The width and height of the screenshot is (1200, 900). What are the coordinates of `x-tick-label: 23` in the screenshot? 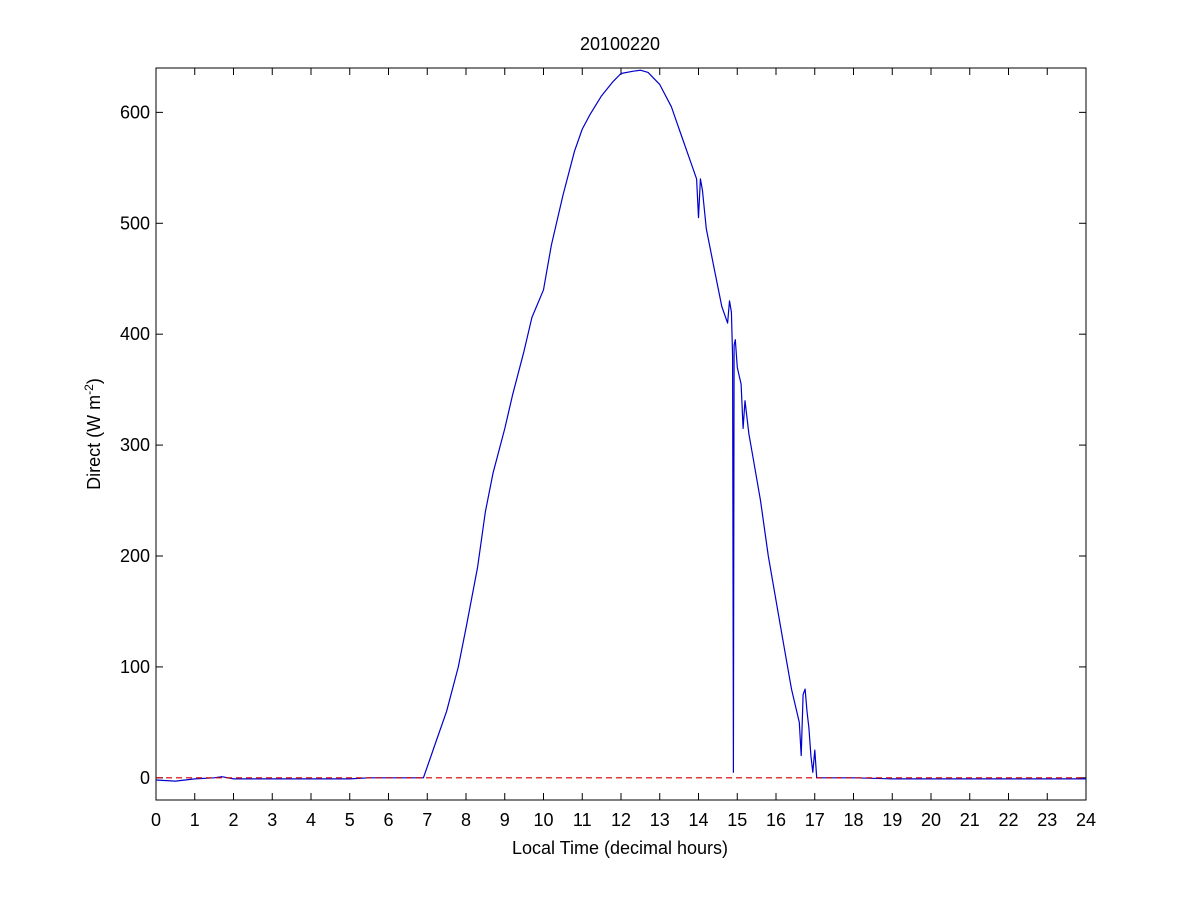 It's located at (1047, 820).